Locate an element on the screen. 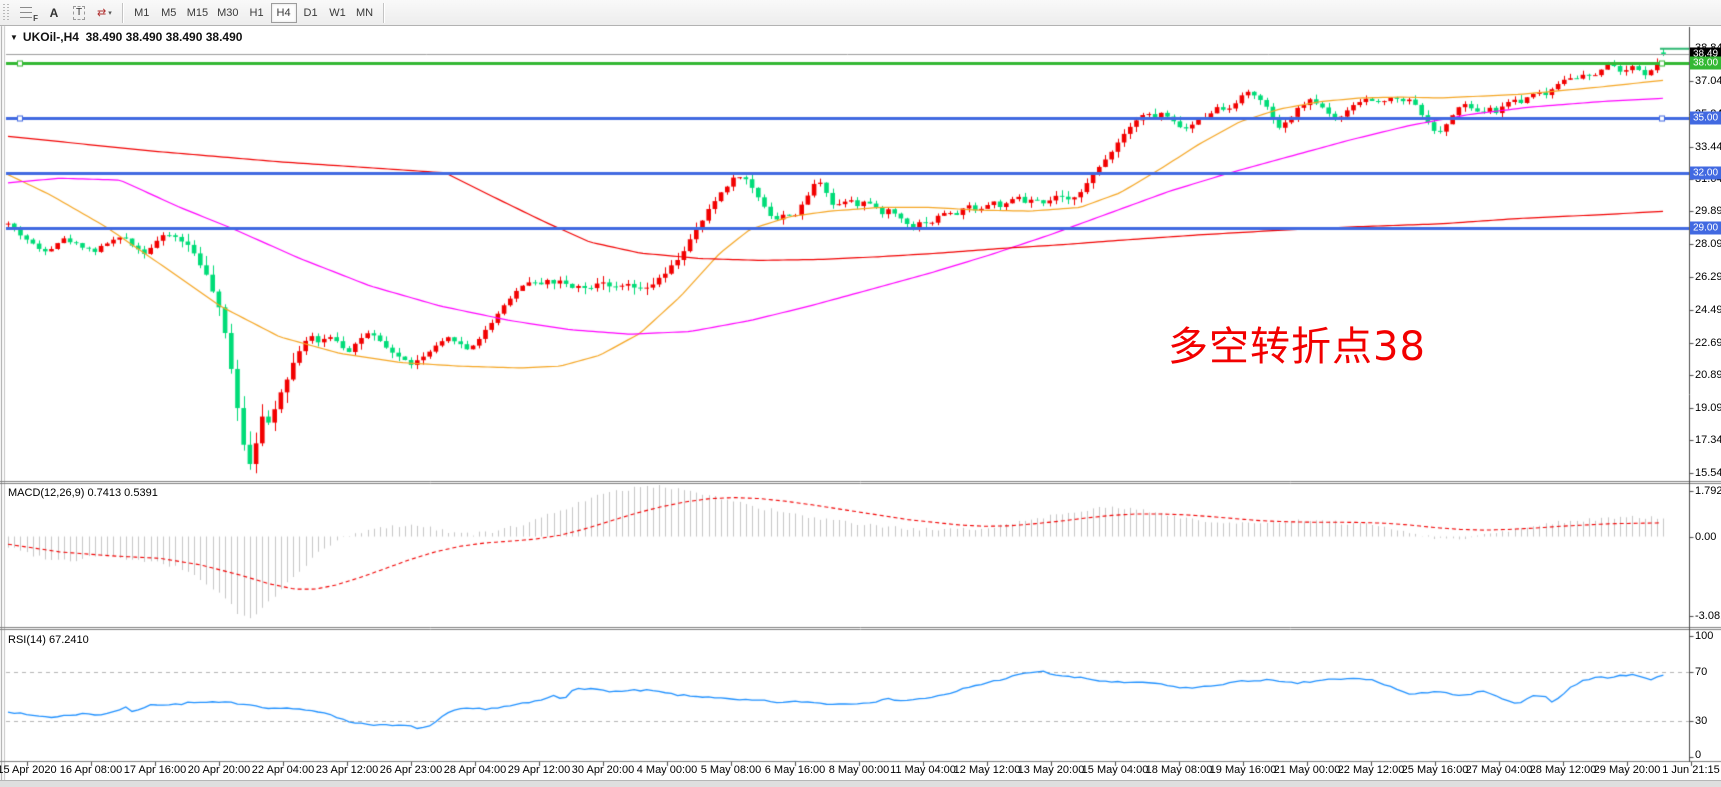  date-label: 15 Apr 2020 is located at coordinates (28, 770).